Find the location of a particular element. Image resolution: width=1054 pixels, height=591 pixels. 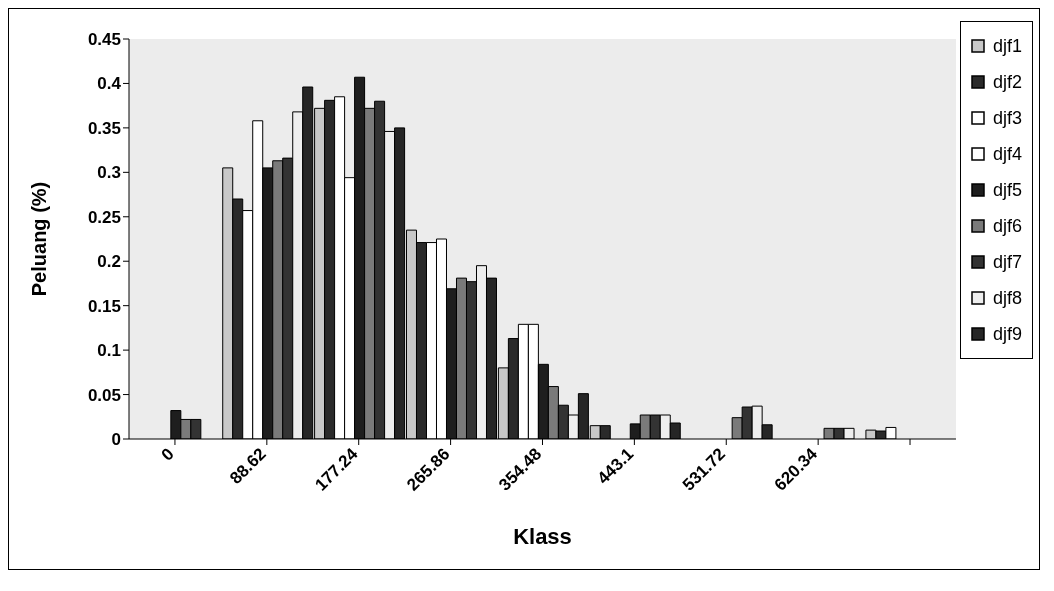

y-tick-label: 0.1 is located at coordinates (109, 351).